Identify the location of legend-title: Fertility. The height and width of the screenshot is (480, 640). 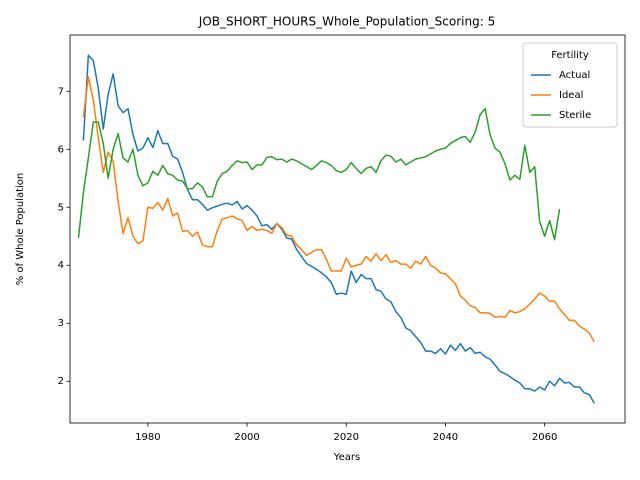
(570, 55).